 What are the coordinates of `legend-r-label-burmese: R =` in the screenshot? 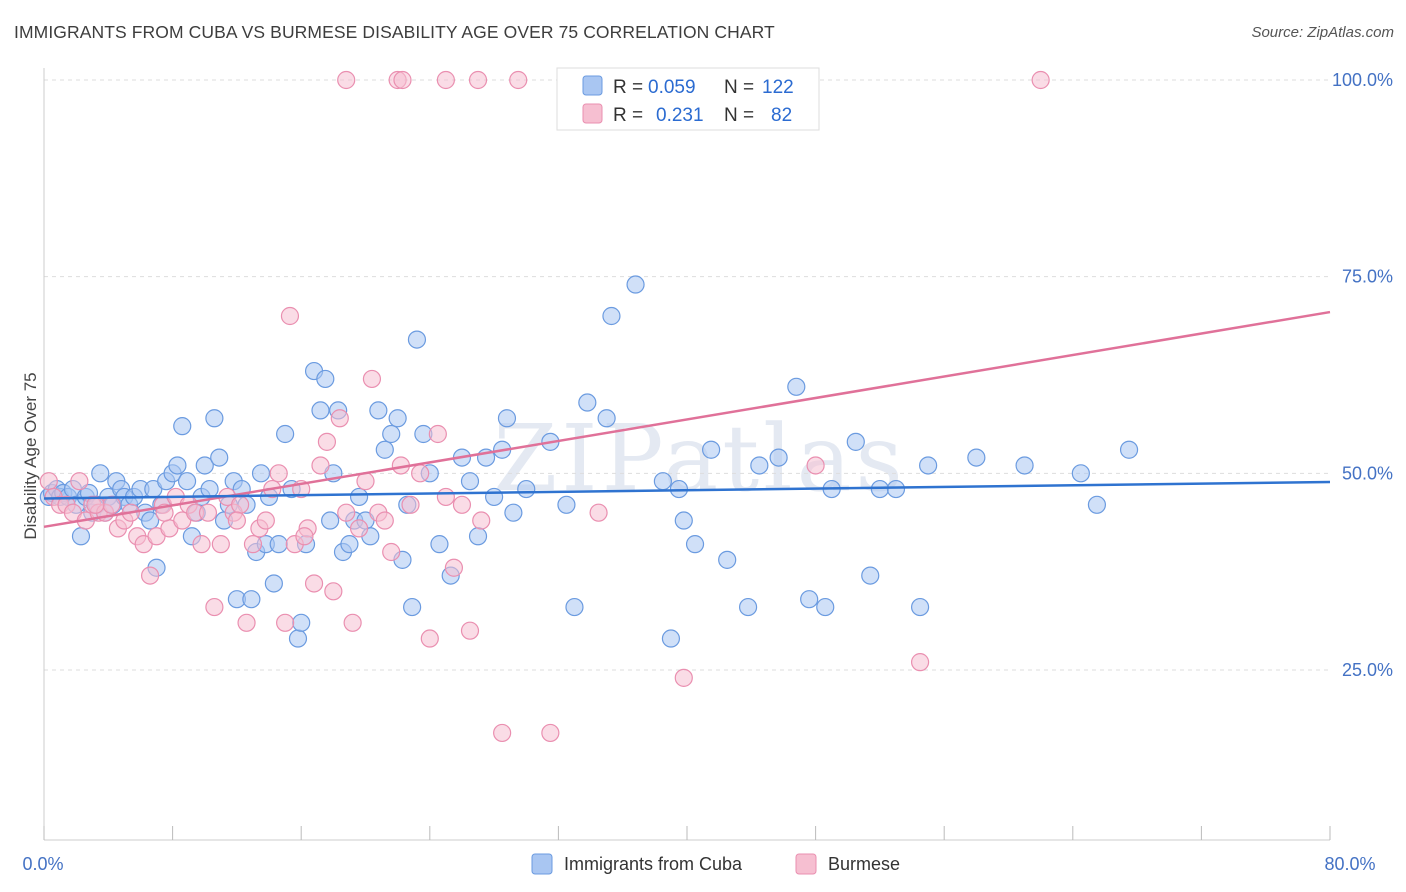 It's located at (628, 115).